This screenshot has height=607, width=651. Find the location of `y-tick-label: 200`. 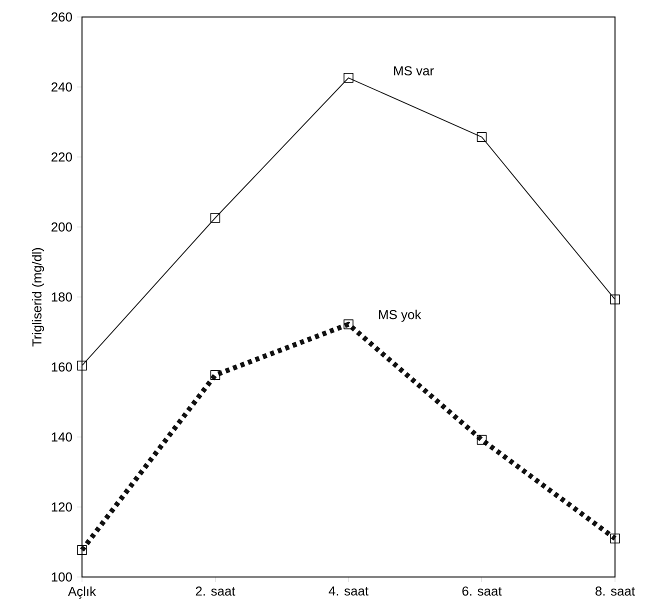

y-tick-label: 200 is located at coordinates (62, 227).